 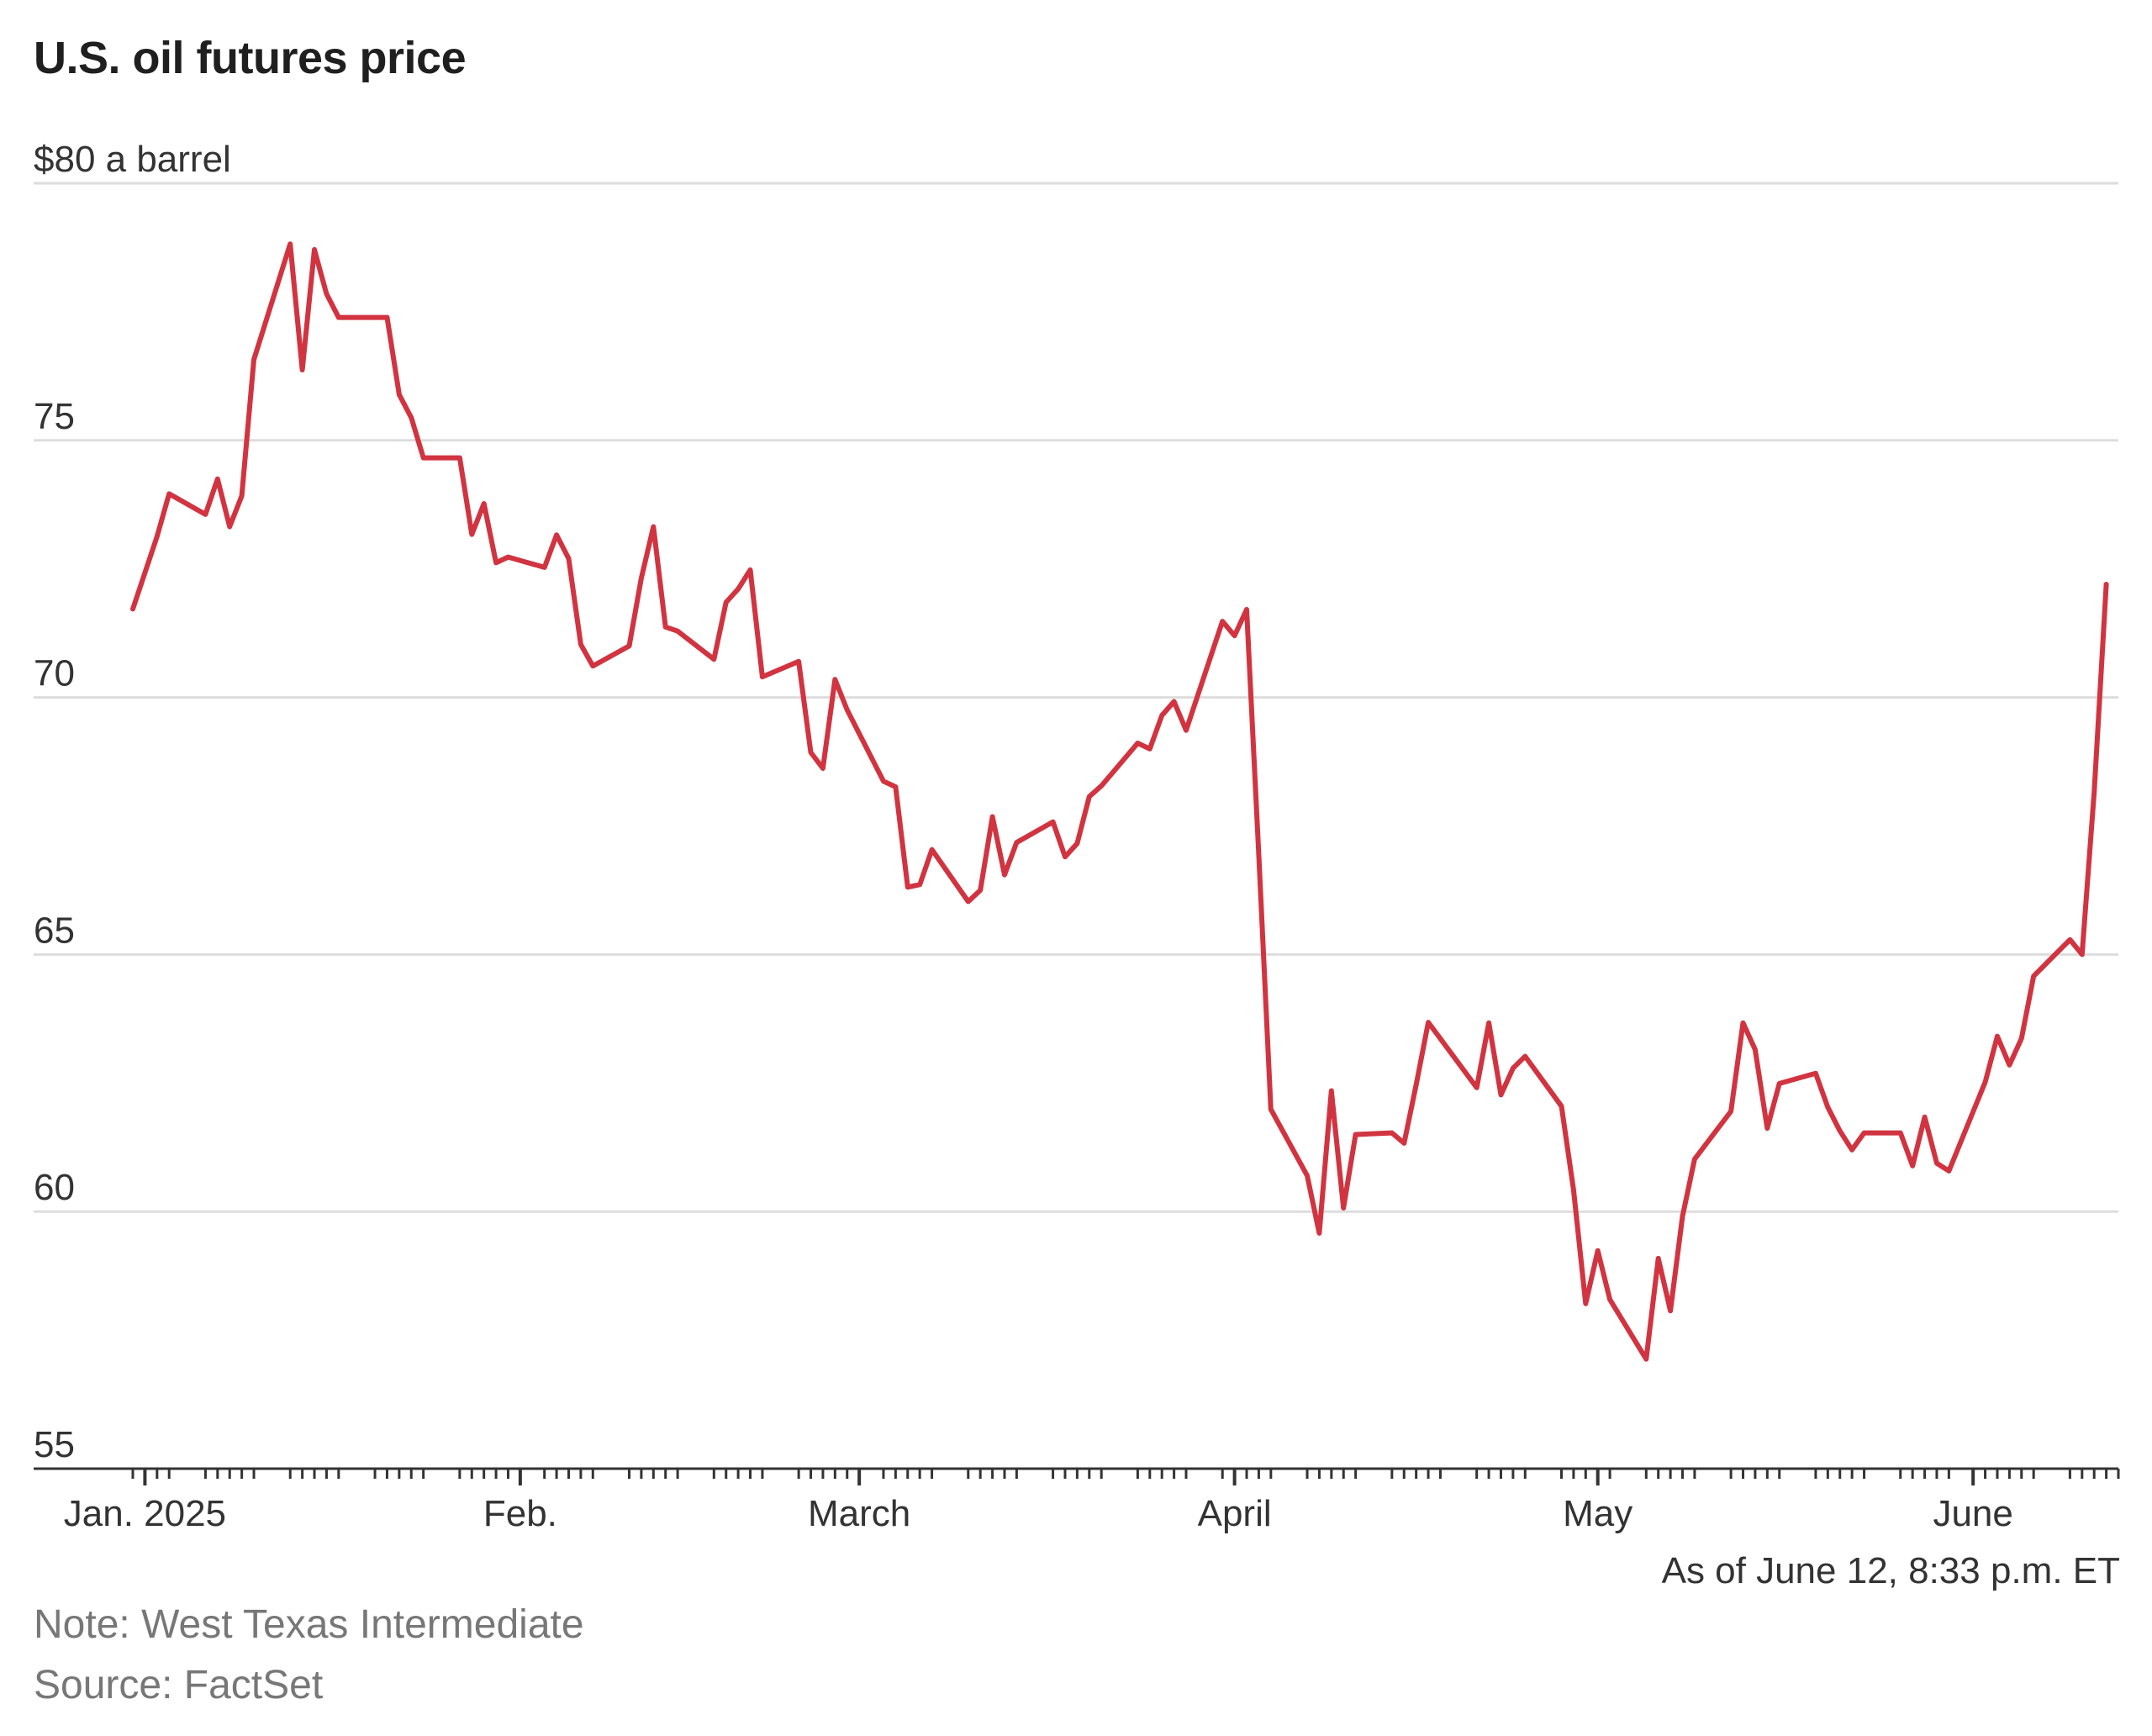 I want to click on x-tick-label: May, so click(x=1597, y=1513).